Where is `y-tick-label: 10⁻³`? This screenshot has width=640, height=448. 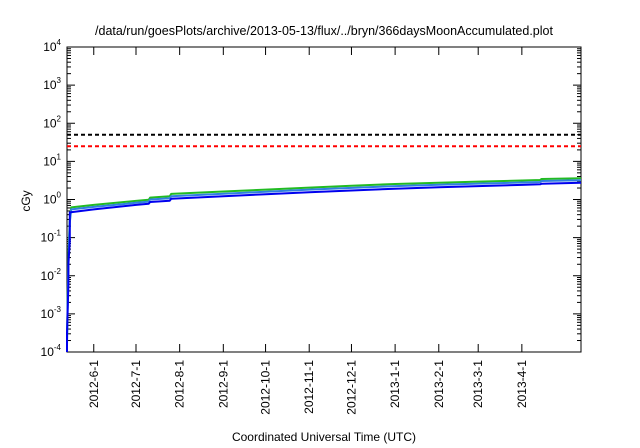 y-tick-label: 10⁻³ is located at coordinates (51, 313).